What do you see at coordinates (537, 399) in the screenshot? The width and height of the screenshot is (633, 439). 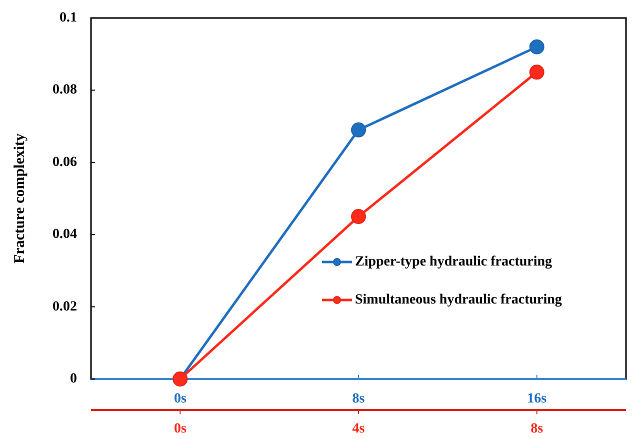 I see `x-tick-label: 16s` at bounding box center [537, 399].